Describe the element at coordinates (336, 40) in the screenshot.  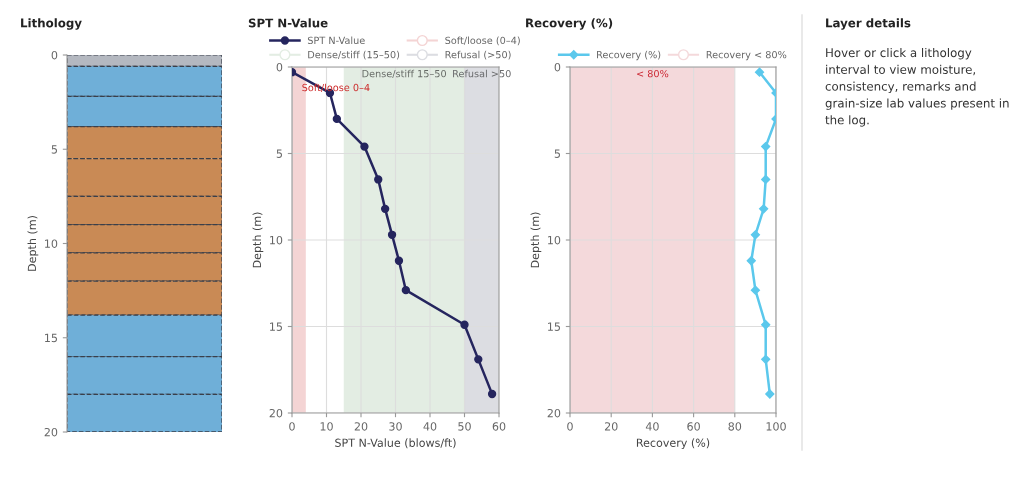
I see `legend-label: SPT N-Value` at that location.